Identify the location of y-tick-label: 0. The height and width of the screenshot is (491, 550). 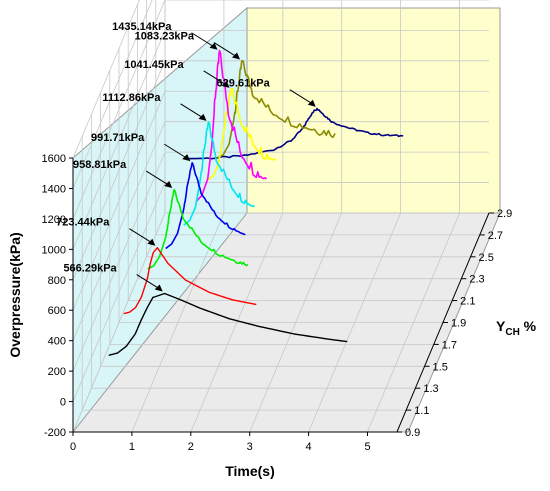
(63, 403).